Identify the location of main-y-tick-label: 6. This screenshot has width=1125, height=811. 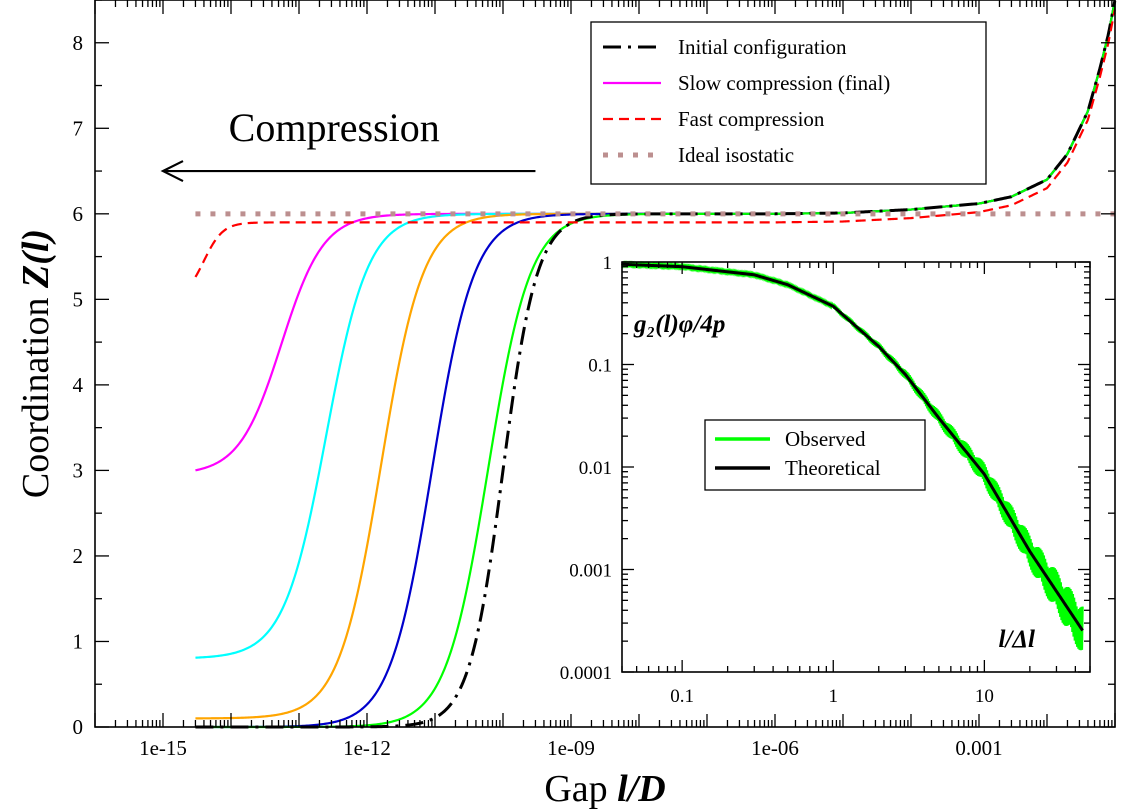
(78, 214).